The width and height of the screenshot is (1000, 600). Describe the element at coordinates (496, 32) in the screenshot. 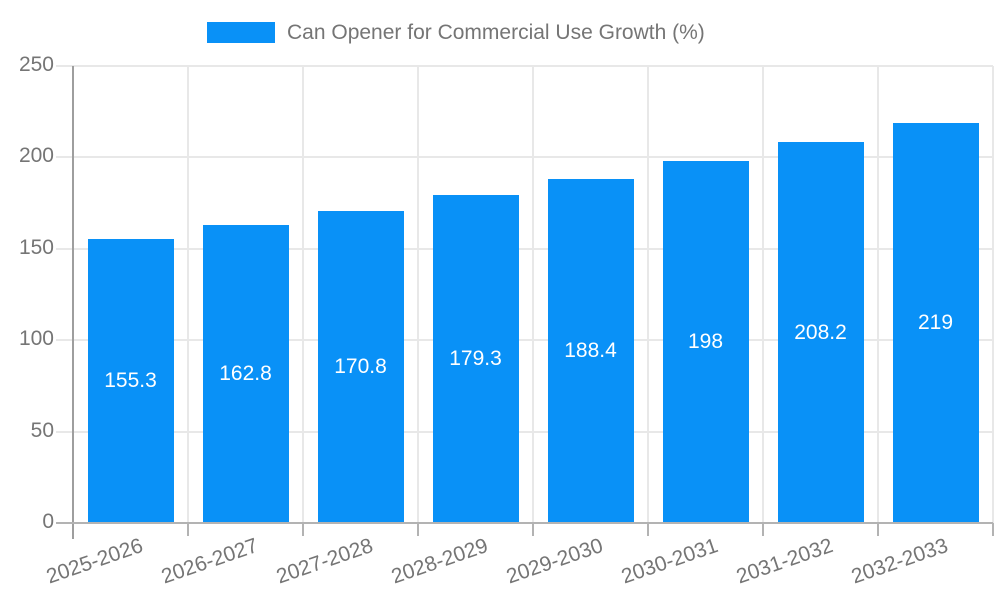

I see `legend-label: Can Opener for Commercial Use Growth (%)` at that location.